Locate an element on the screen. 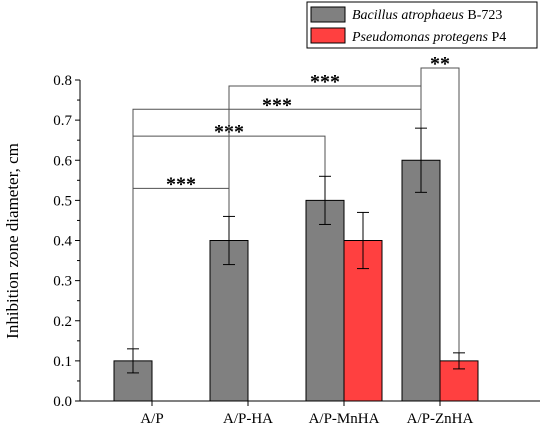 The width and height of the screenshot is (550, 430). y-ticks: 0.0 0.1 0.2 0.3 0.4 0.5 0.6 0.7 0.8 is located at coordinates (66, 241).